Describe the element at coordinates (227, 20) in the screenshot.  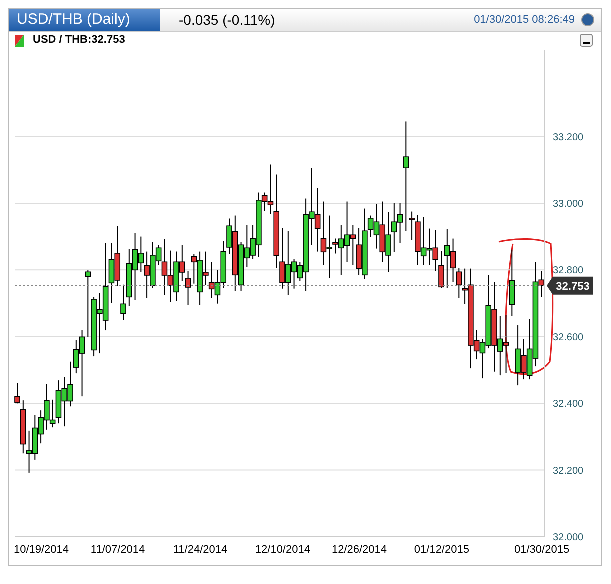
I see `text: -0.035 (-0.11%)` at that location.